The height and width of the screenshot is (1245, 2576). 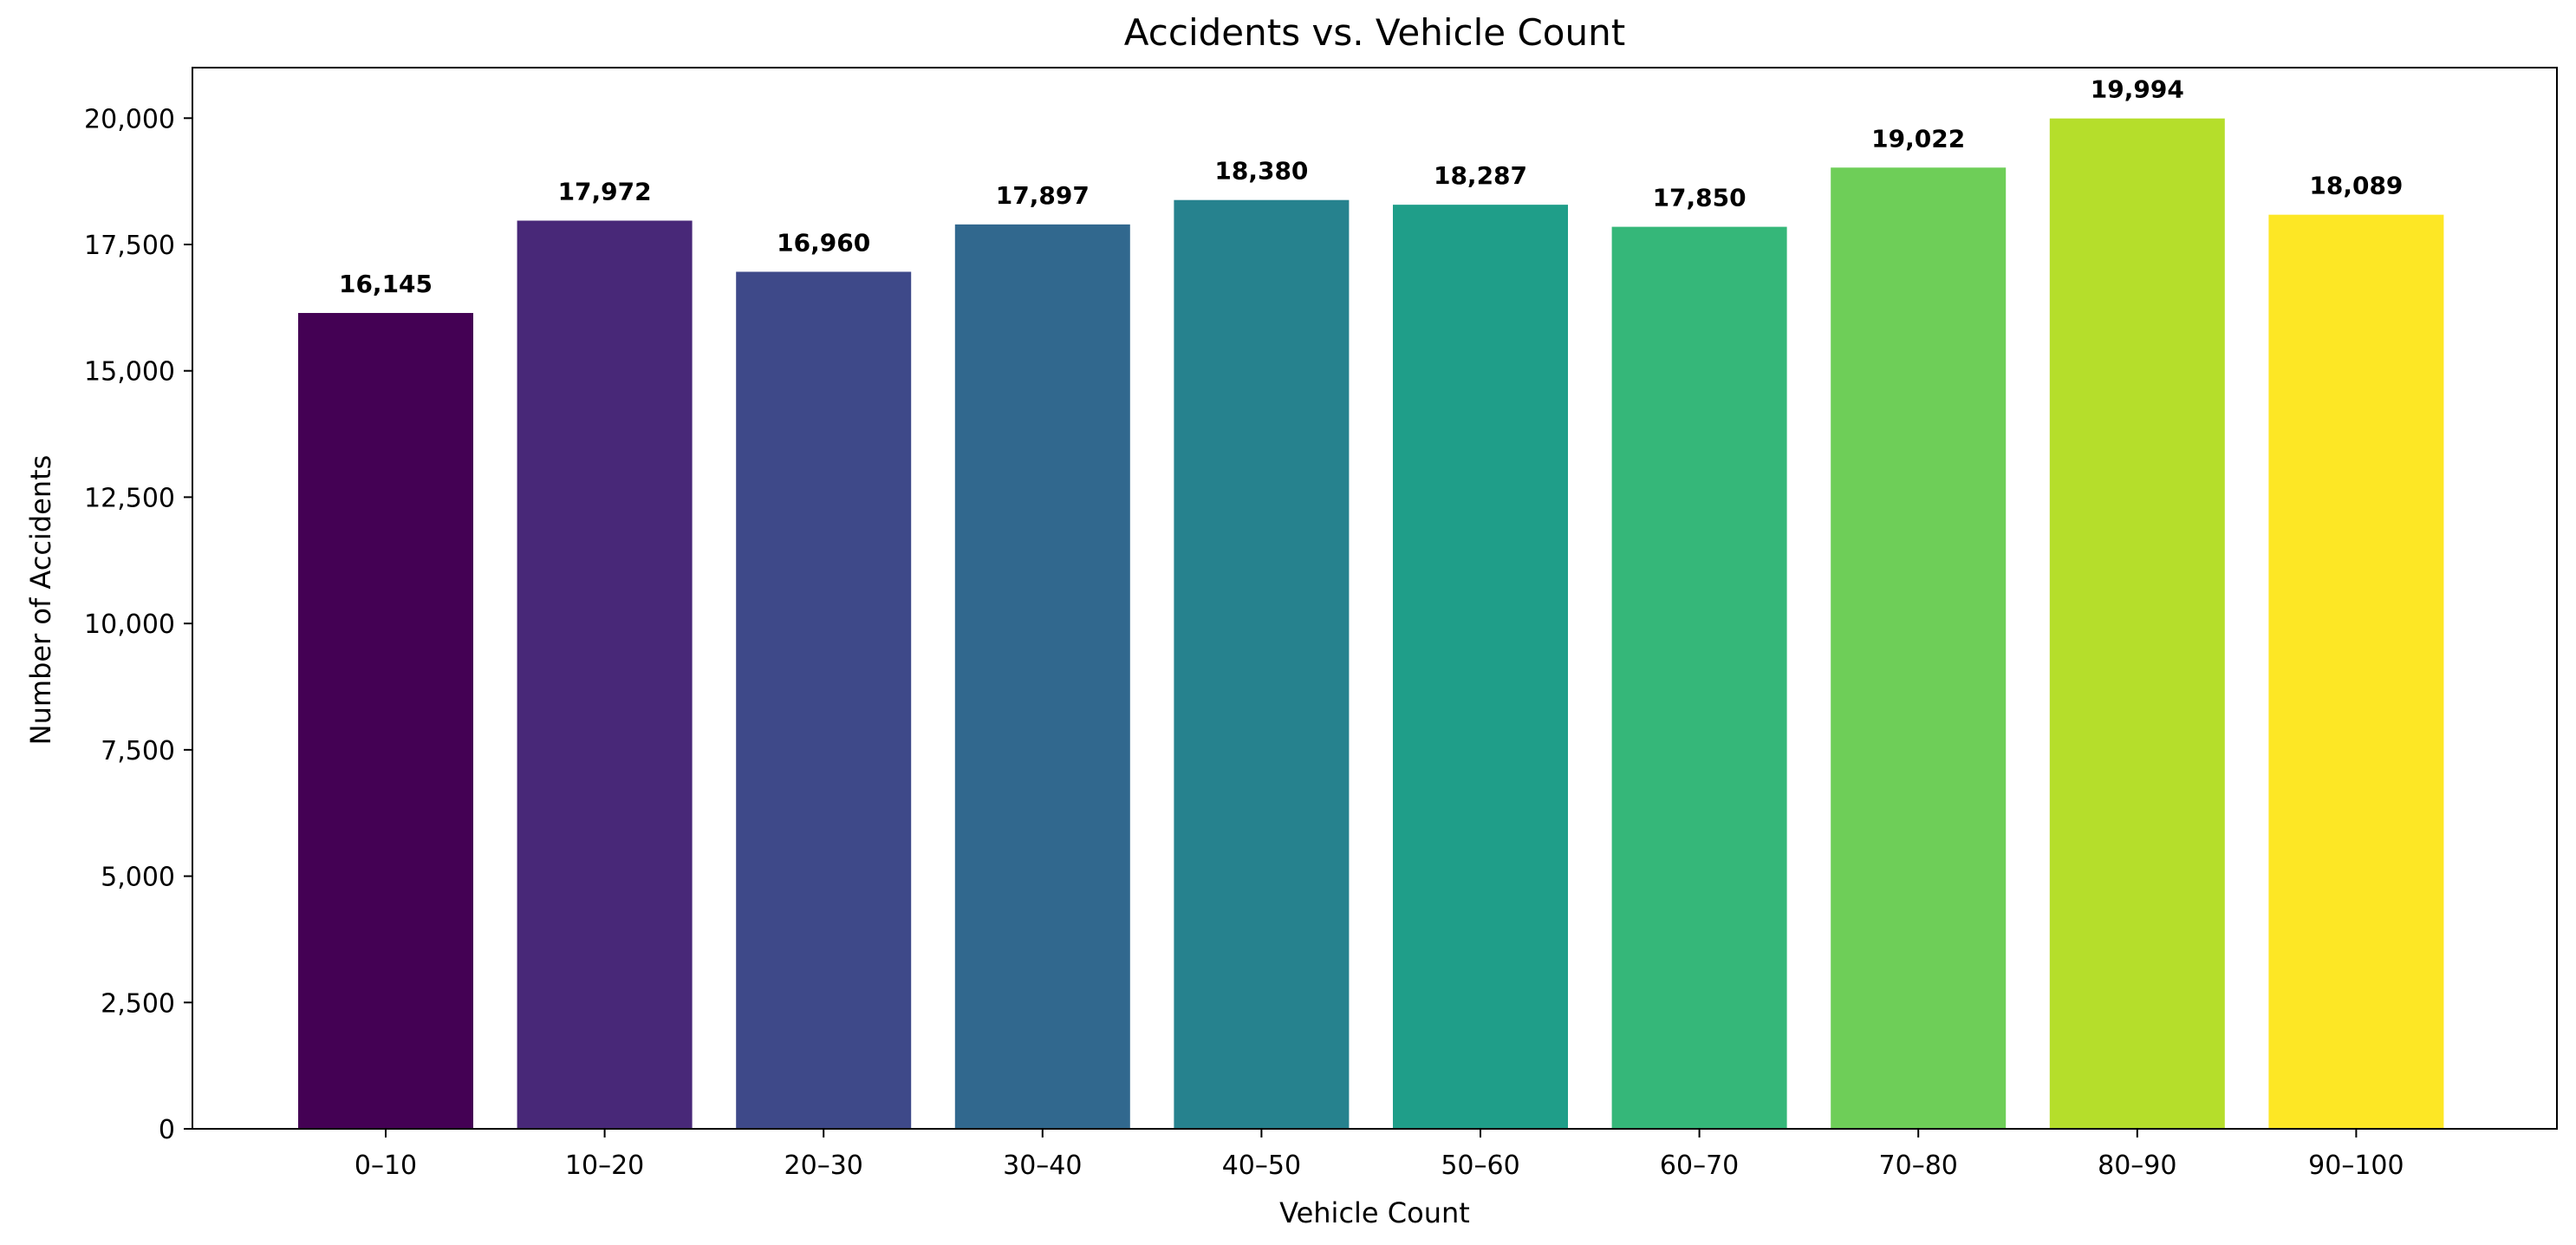 I want to click on x-tick-label-9: 90–100, so click(x=2356, y=1165).